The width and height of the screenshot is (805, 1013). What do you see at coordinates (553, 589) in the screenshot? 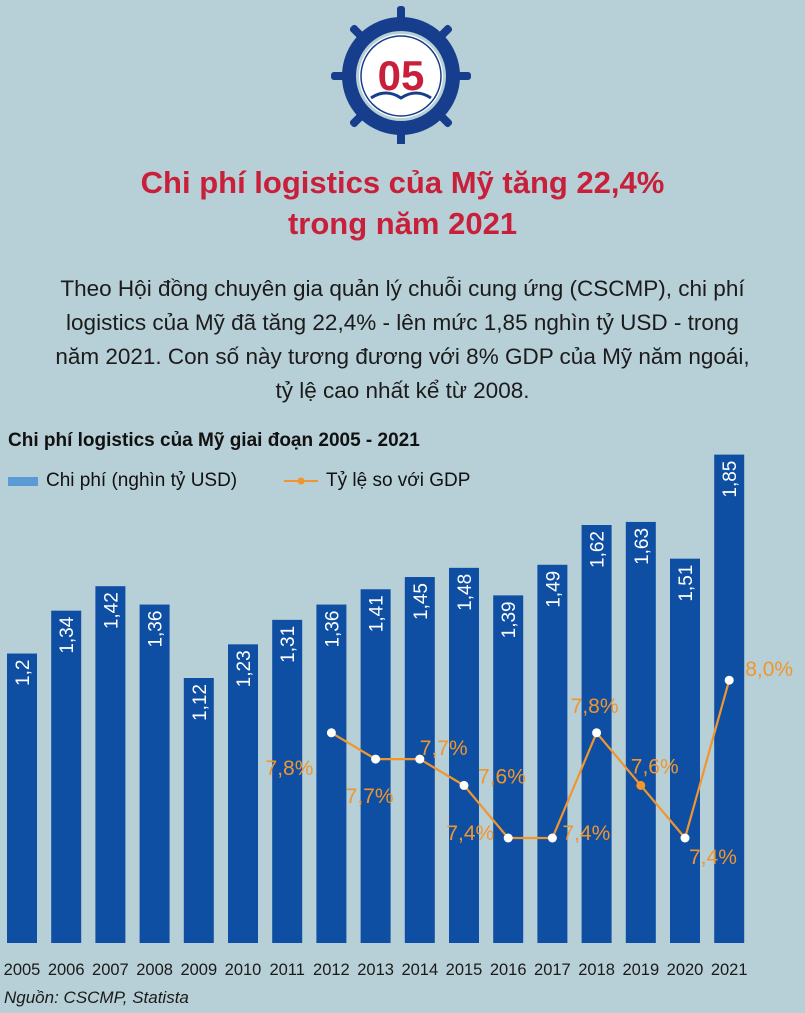
I see `bar-value-label: 1,49` at bounding box center [553, 589].